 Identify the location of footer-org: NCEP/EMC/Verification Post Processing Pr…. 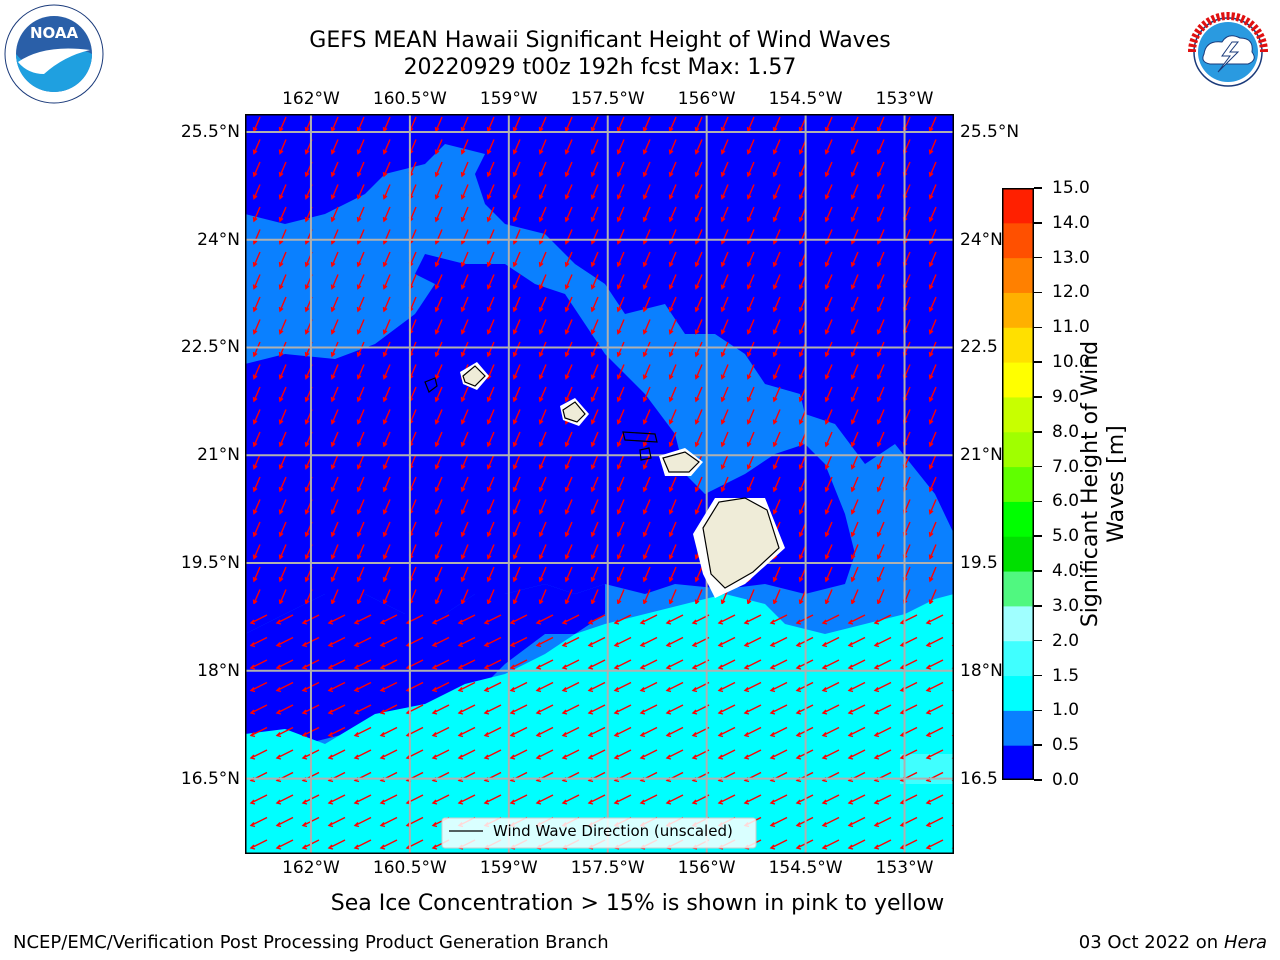
(311, 942).